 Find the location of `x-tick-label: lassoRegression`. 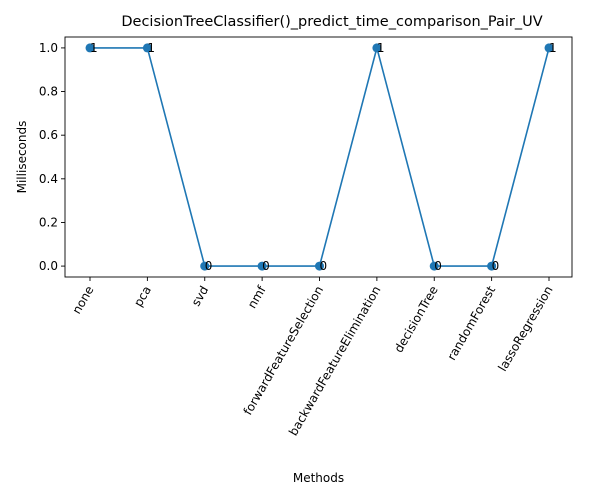

x-tick-label: lassoRegression is located at coordinates (525, 329).